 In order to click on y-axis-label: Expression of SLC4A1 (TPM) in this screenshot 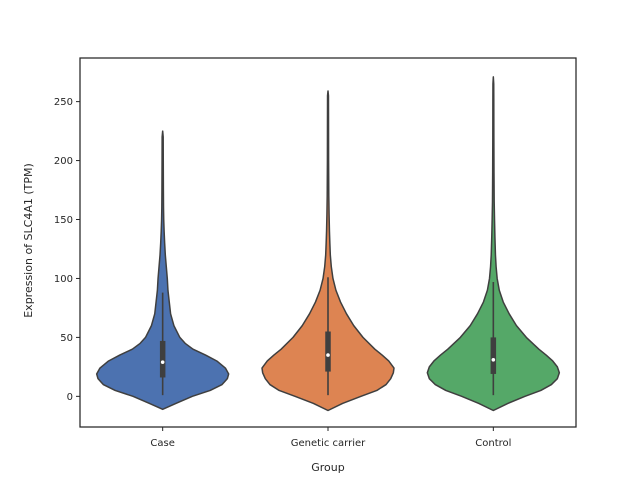, I will do `click(28, 240)`.